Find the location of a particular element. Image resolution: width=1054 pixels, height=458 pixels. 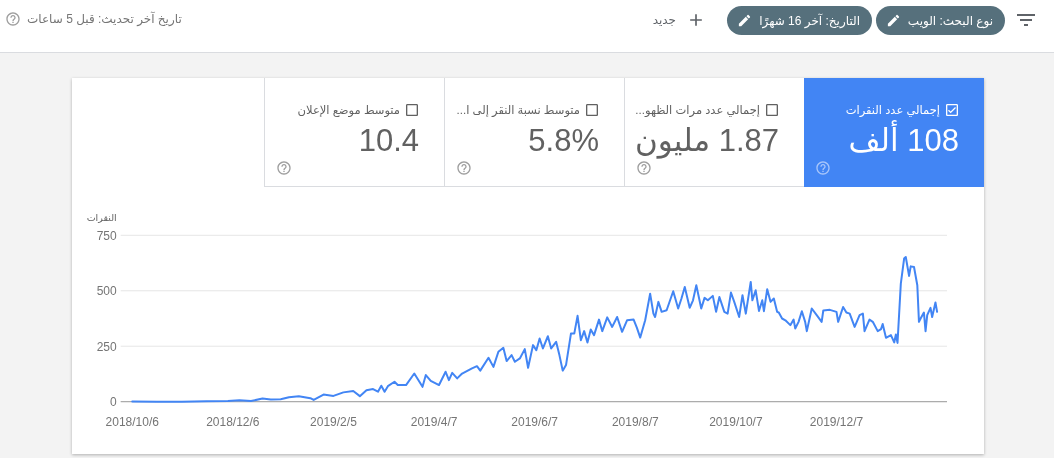

text: 5.8% is located at coordinates (563, 140).